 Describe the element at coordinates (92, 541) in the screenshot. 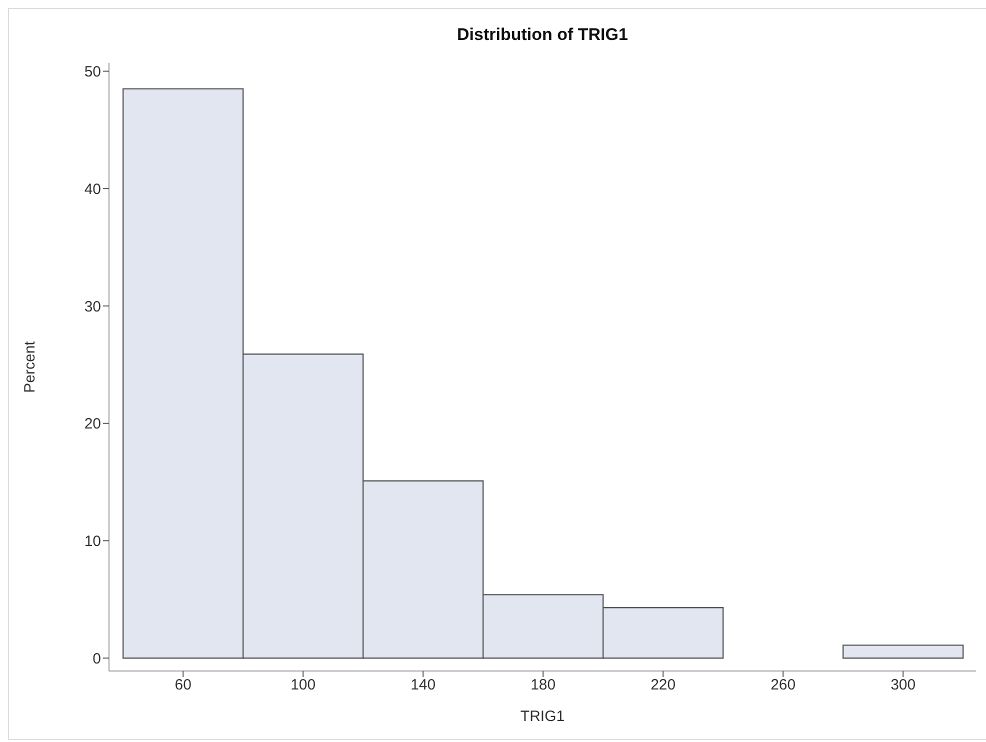

I see `y-tick-label: 10` at that location.